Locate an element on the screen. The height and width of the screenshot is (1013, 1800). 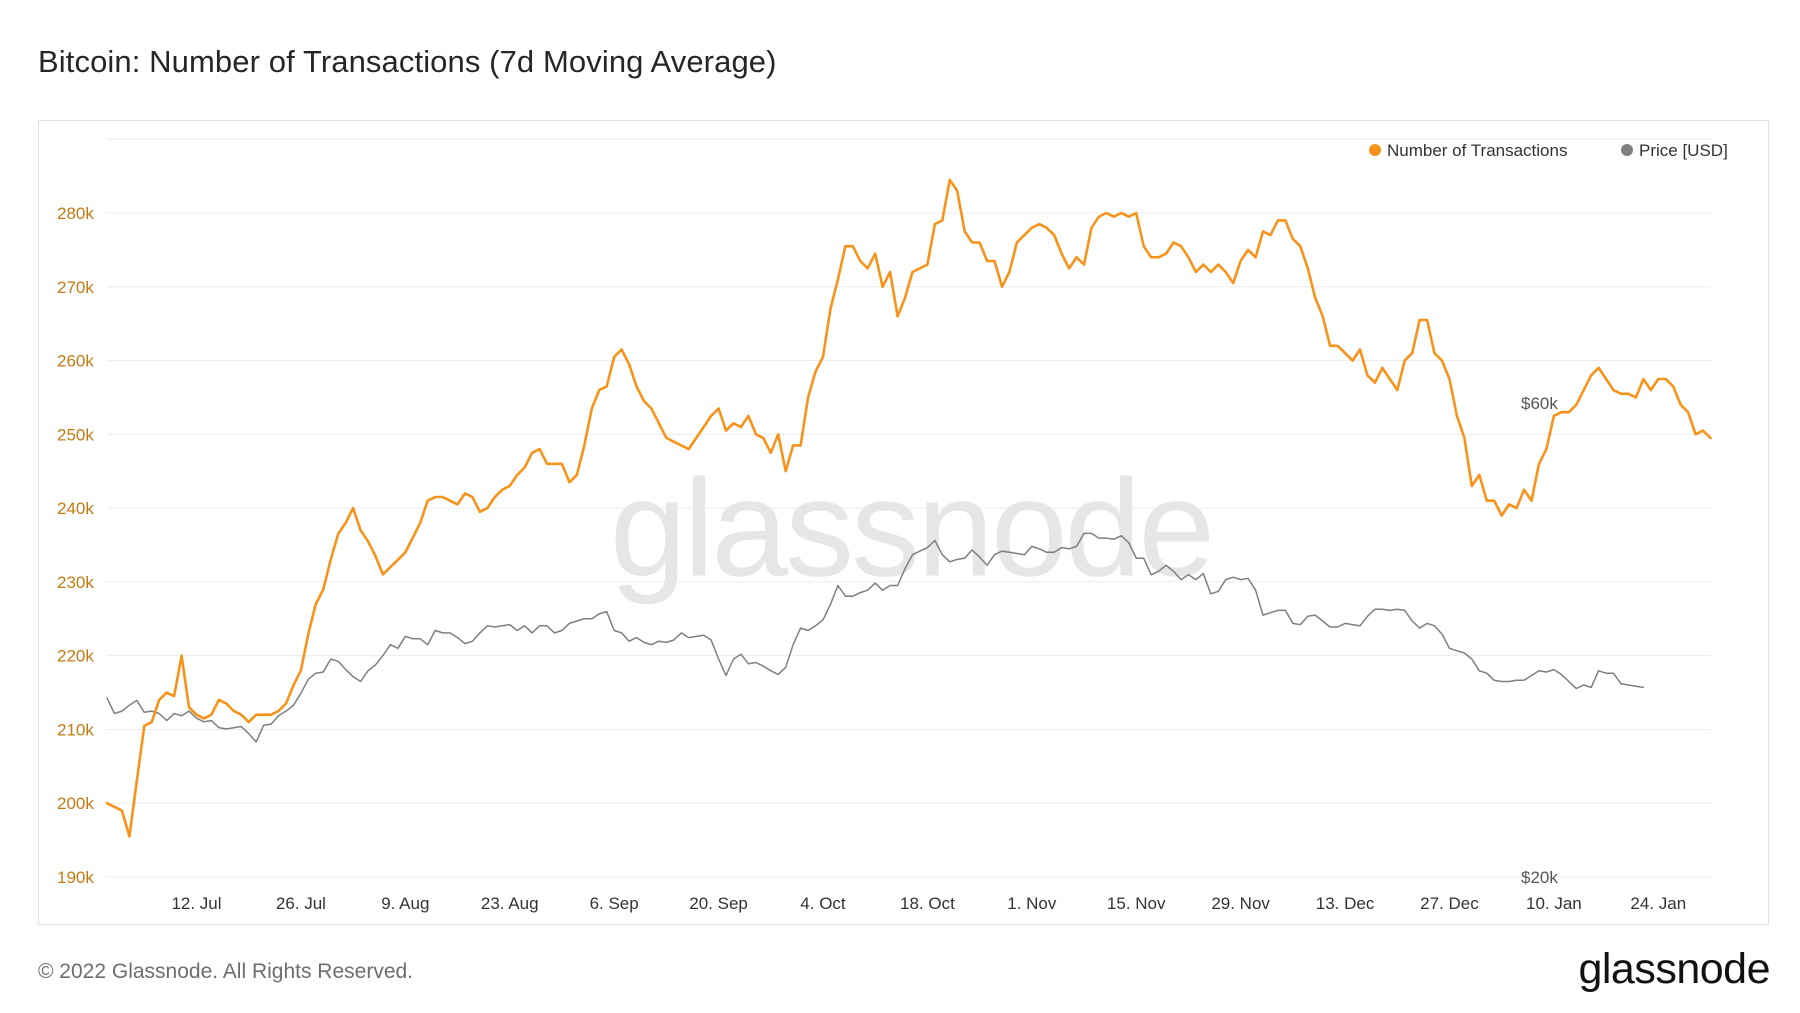
x-axis-tick-label: 20. Sep is located at coordinates (718, 903).